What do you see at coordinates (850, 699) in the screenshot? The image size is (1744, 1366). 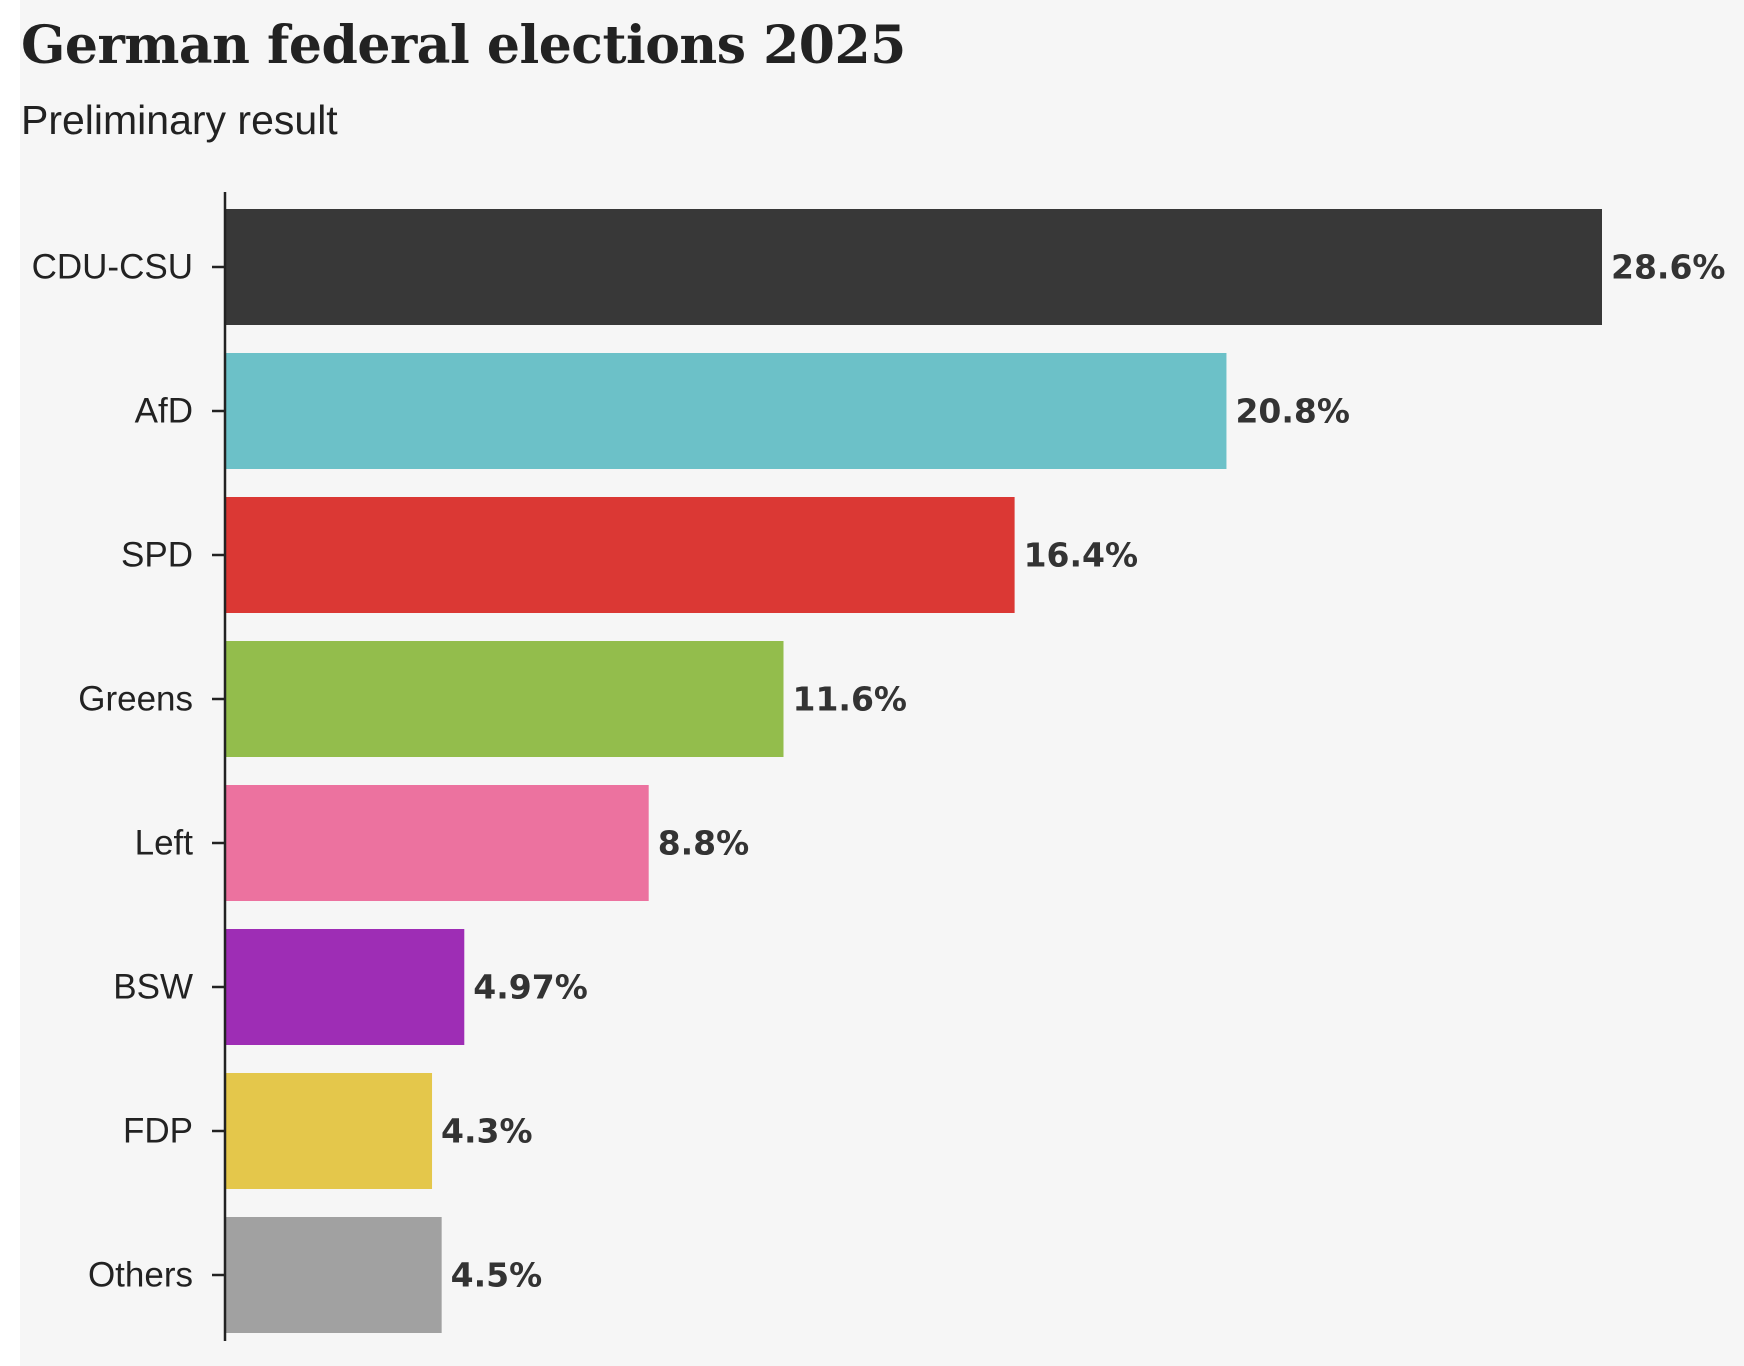 I see `value-label-greens: 11.6%` at bounding box center [850, 699].